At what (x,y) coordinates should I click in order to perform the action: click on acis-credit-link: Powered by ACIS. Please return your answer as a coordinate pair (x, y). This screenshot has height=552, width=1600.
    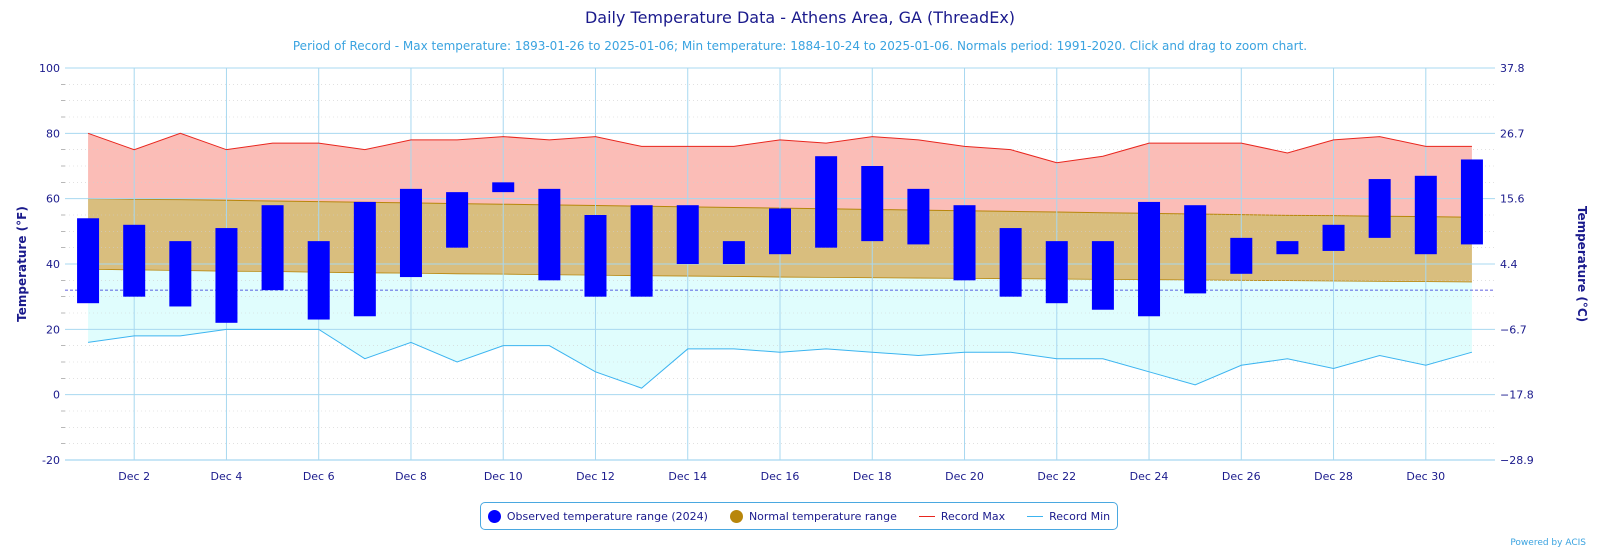
    Looking at the image, I should click on (1548, 543).